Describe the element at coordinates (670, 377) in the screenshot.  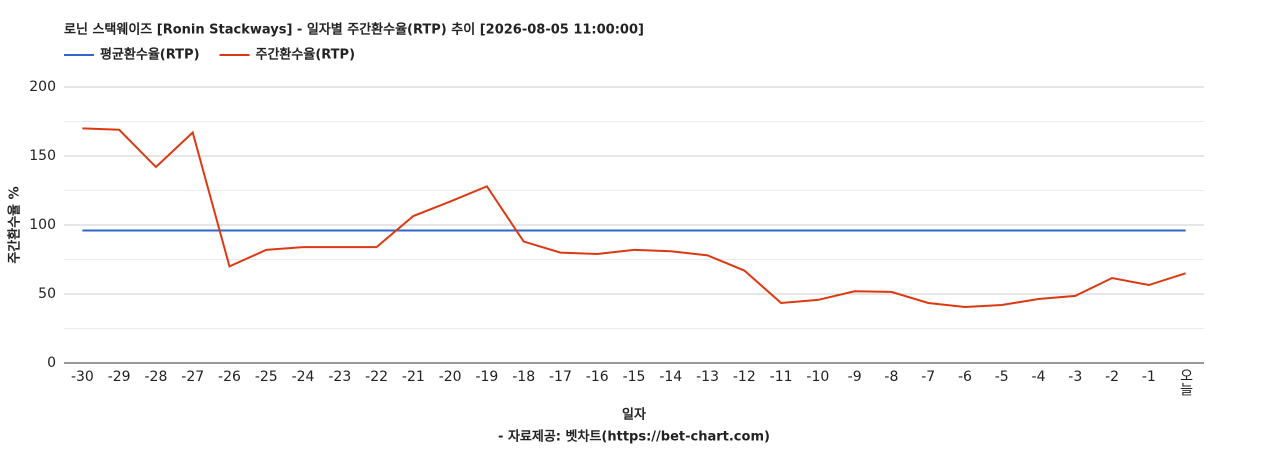
I see `x-tick-label: -14` at that location.